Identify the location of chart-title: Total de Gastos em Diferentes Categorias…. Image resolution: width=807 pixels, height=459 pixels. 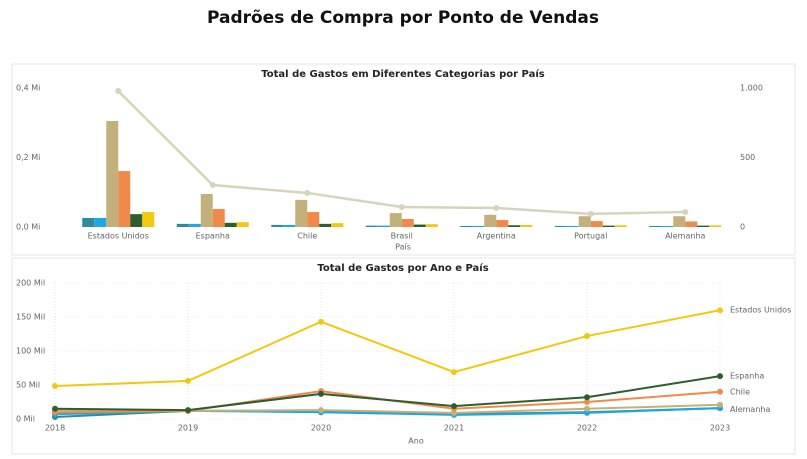
(402, 74).